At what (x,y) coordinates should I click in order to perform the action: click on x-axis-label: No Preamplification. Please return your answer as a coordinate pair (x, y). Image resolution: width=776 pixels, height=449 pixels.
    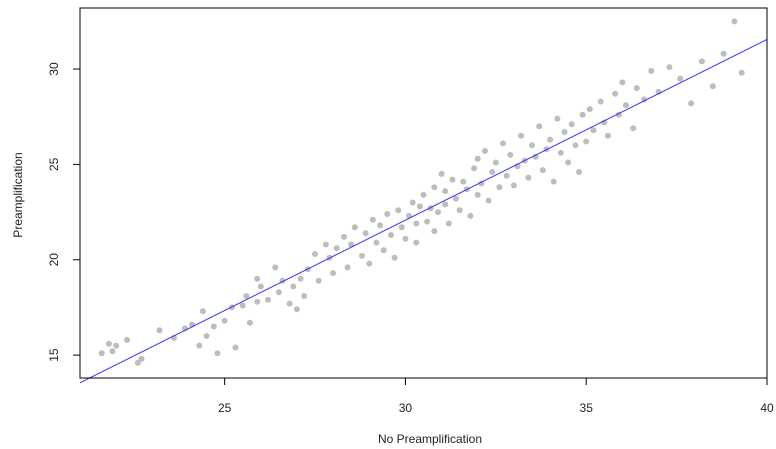
    Looking at the image, I should click on (430, 439).